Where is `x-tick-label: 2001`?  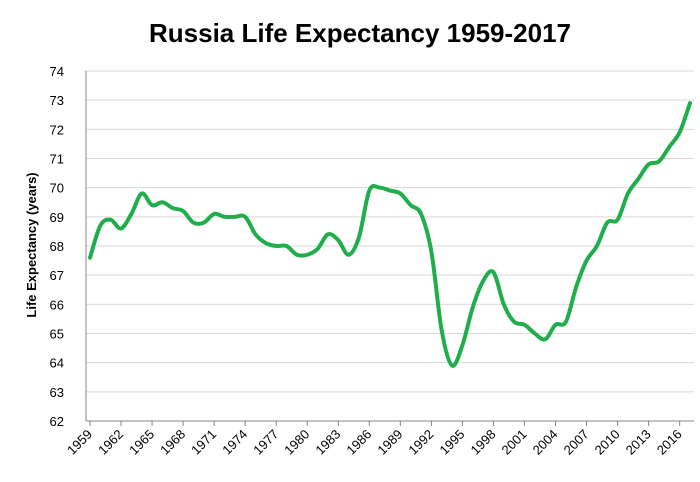
x-tick-label: 2001 is located at coordinates (514, 442).